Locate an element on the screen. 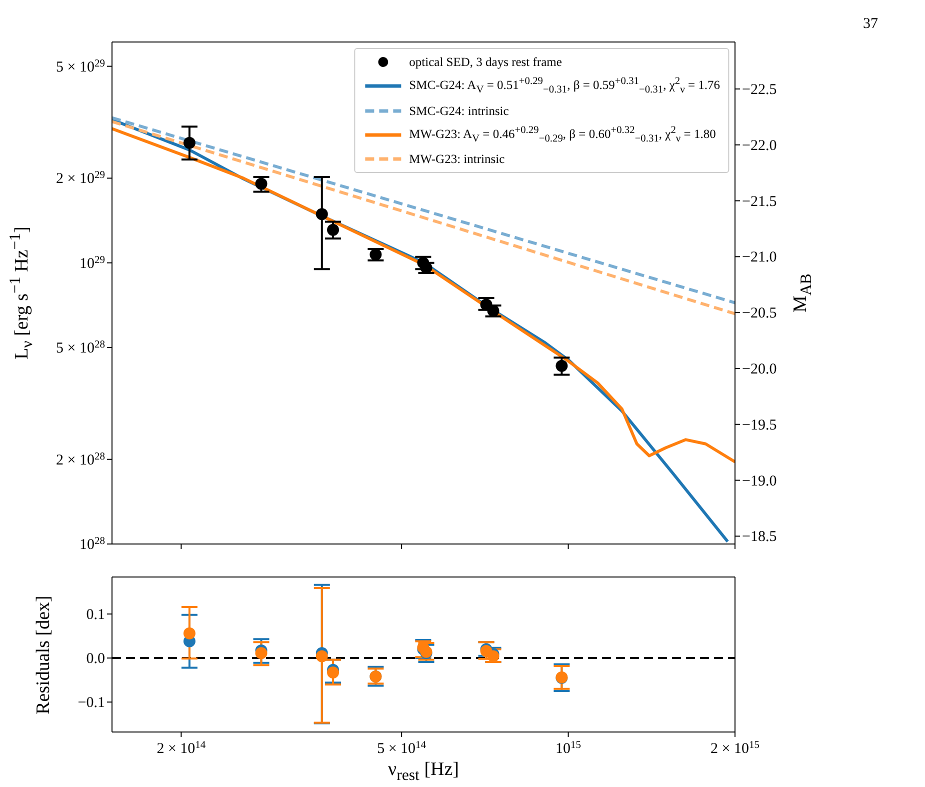  y-tick-label: 0.1 is located at coordinates (95, 614).